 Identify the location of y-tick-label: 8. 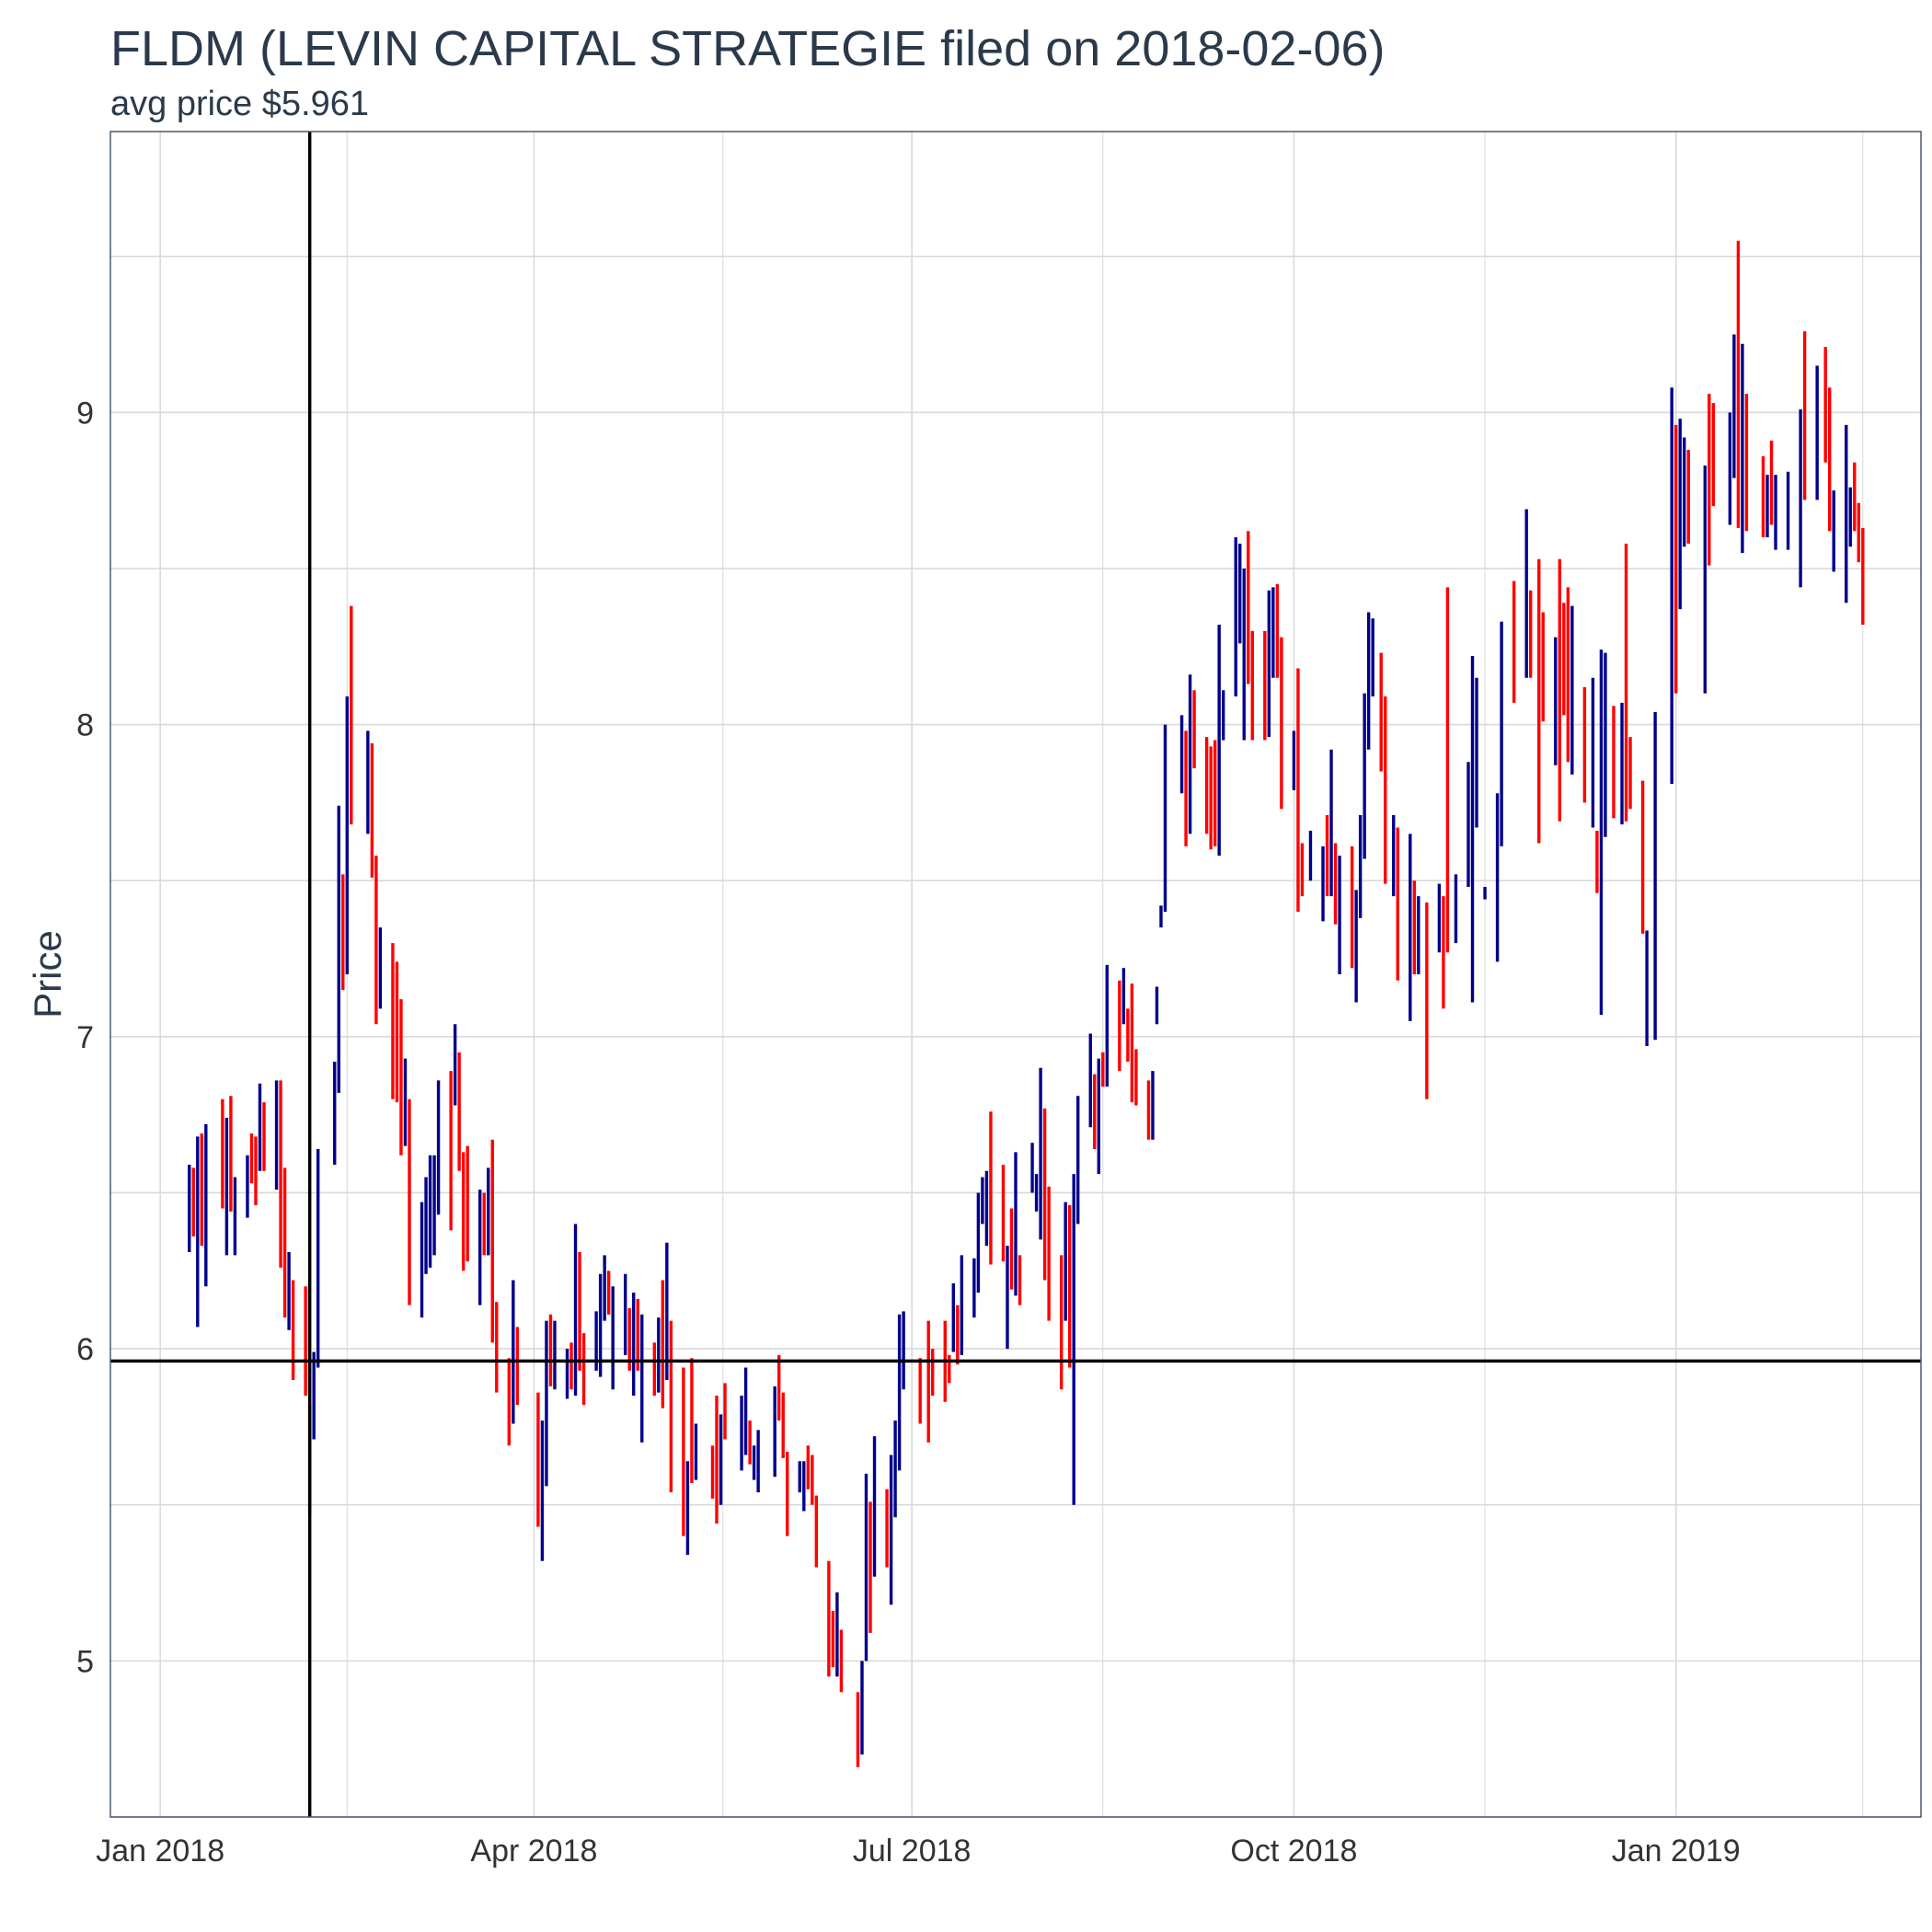
(85, 725).